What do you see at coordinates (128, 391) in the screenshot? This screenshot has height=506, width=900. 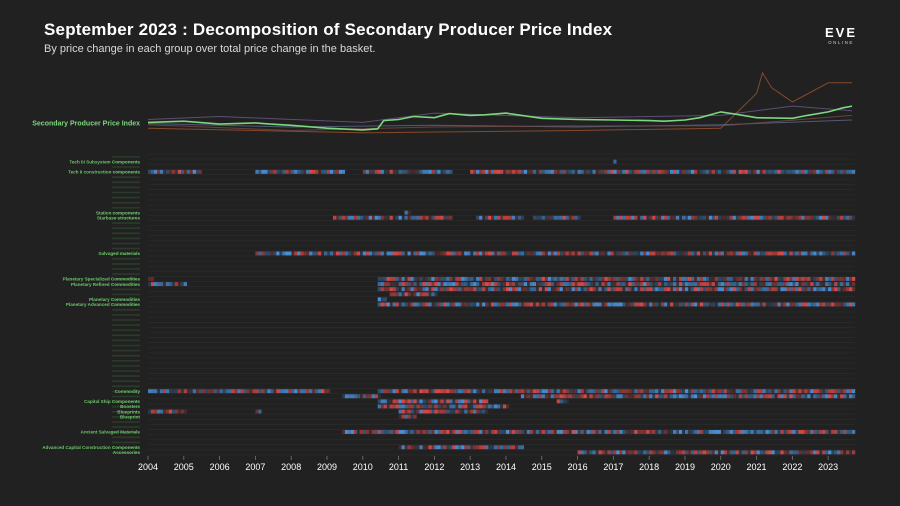 I see `row-label: Commodity` at bounding box center [128, 391].